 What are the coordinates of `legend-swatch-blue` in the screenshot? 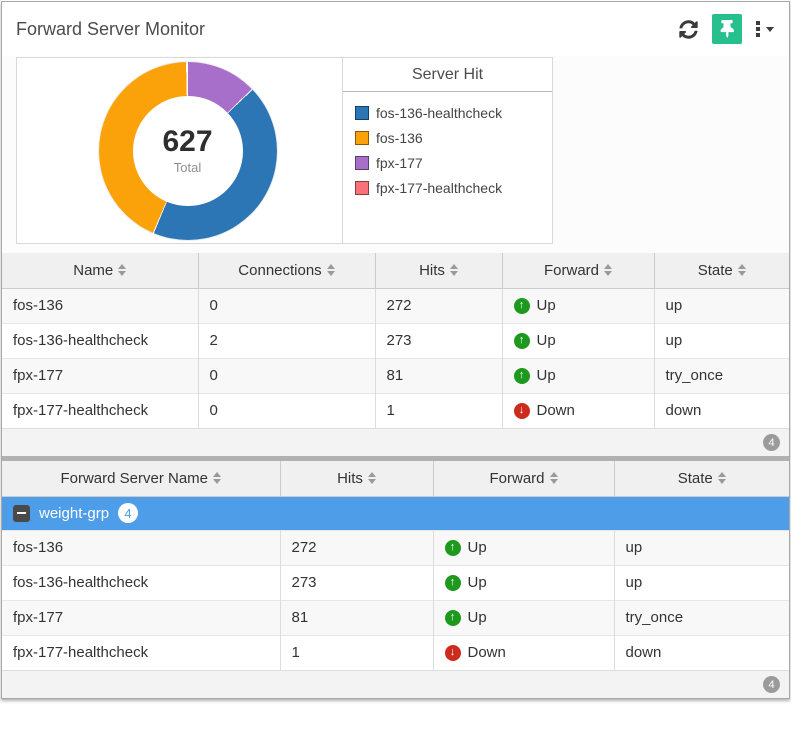 It's located at (362, 113).